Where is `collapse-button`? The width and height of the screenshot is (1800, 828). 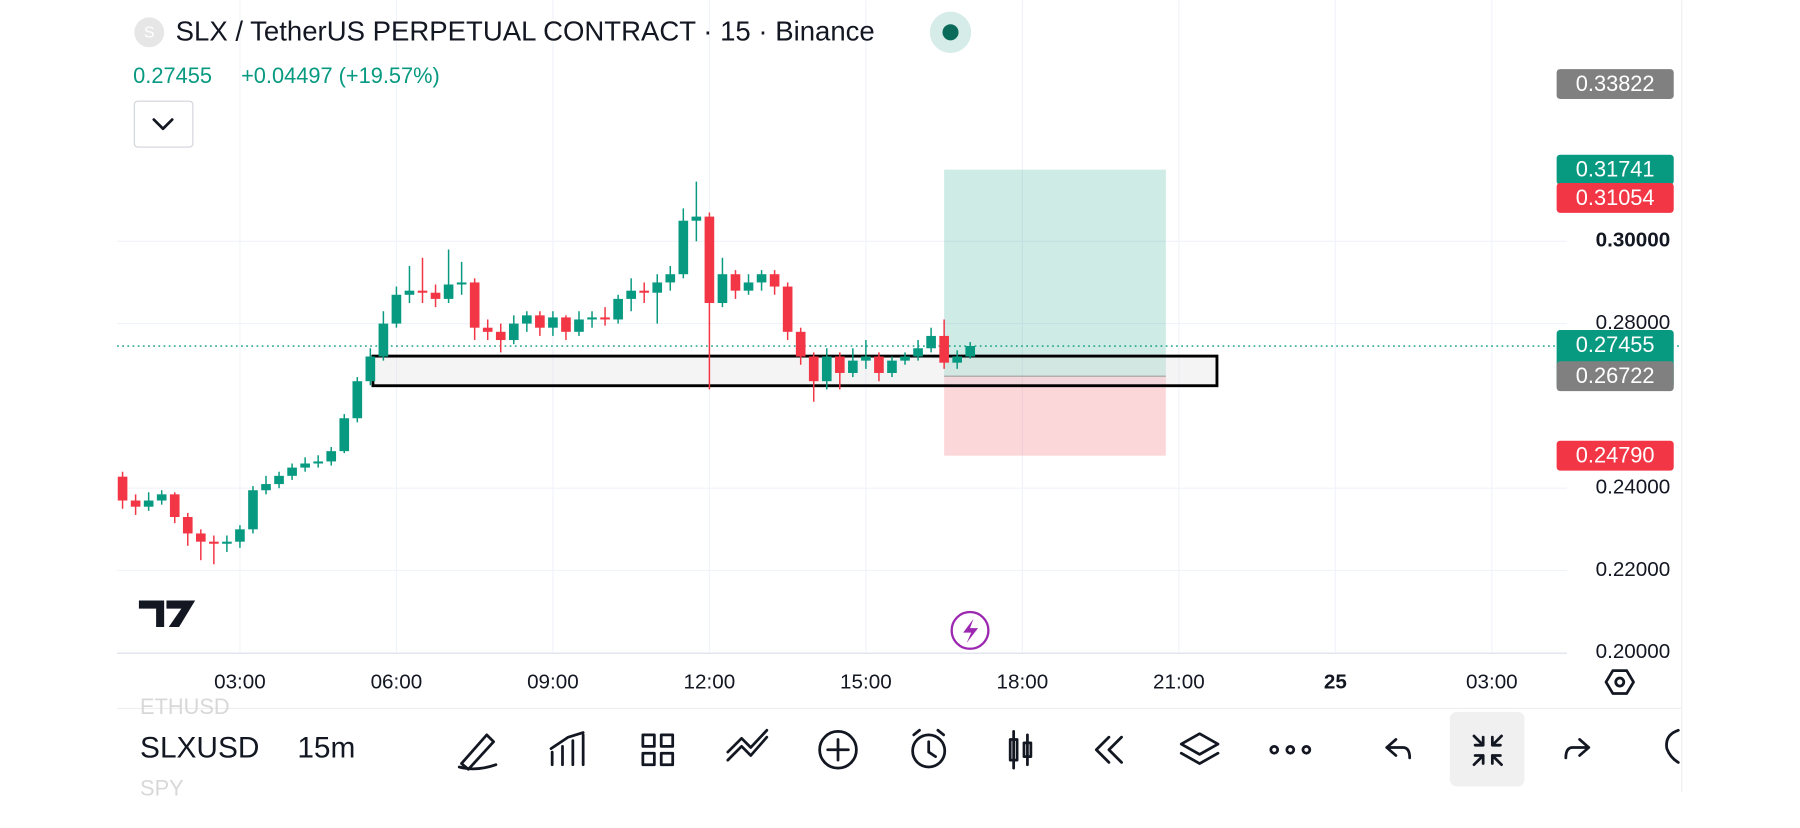 collapse-button is located at coordinates (163, 124).